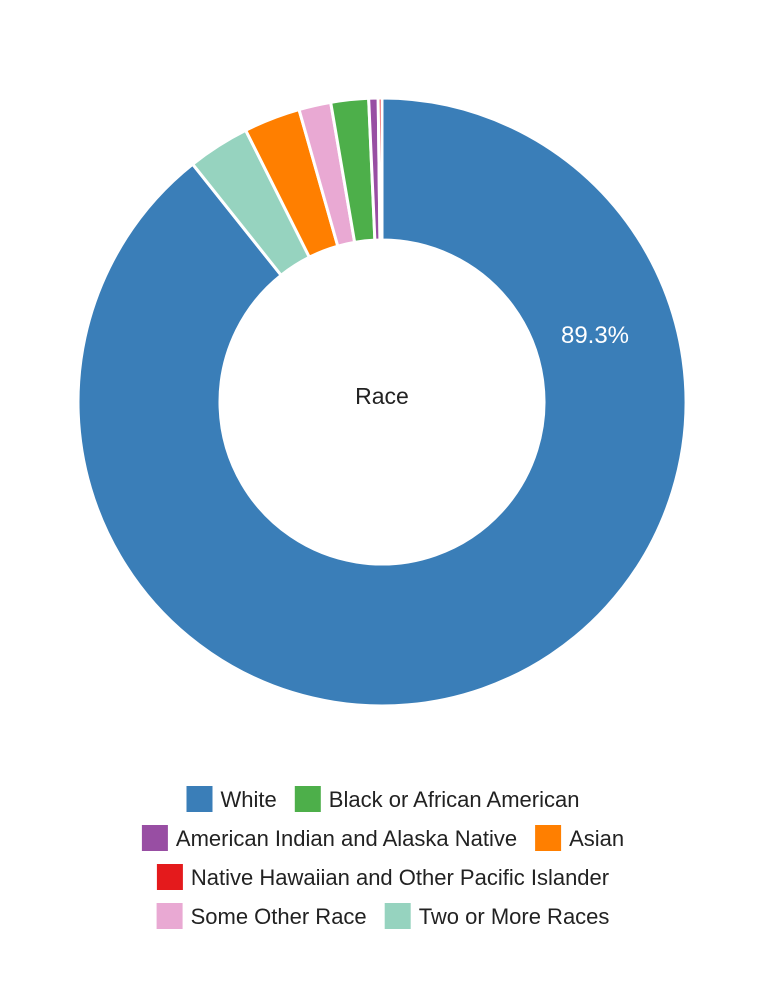 This screenshot has width=766, height=985. I want to click on legend-label: White, so click(249, 799).